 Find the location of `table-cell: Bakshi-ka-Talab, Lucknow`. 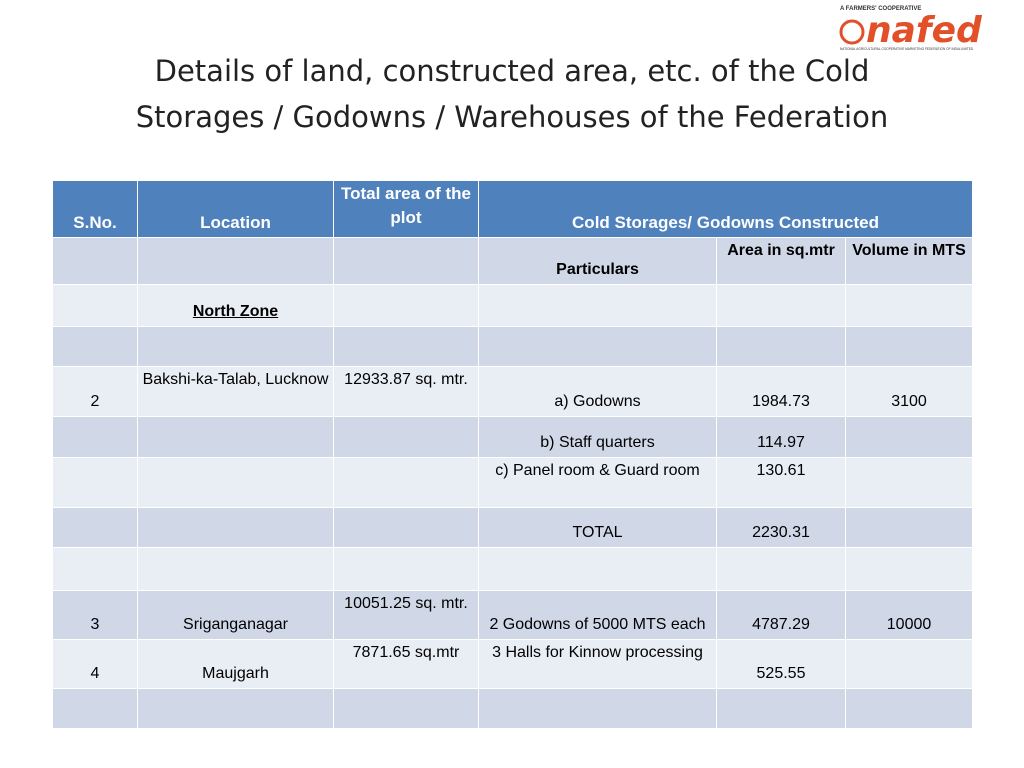

table-cell: Bakshi-ka-Talab, Lucknow is located at coordinates (235, 391).